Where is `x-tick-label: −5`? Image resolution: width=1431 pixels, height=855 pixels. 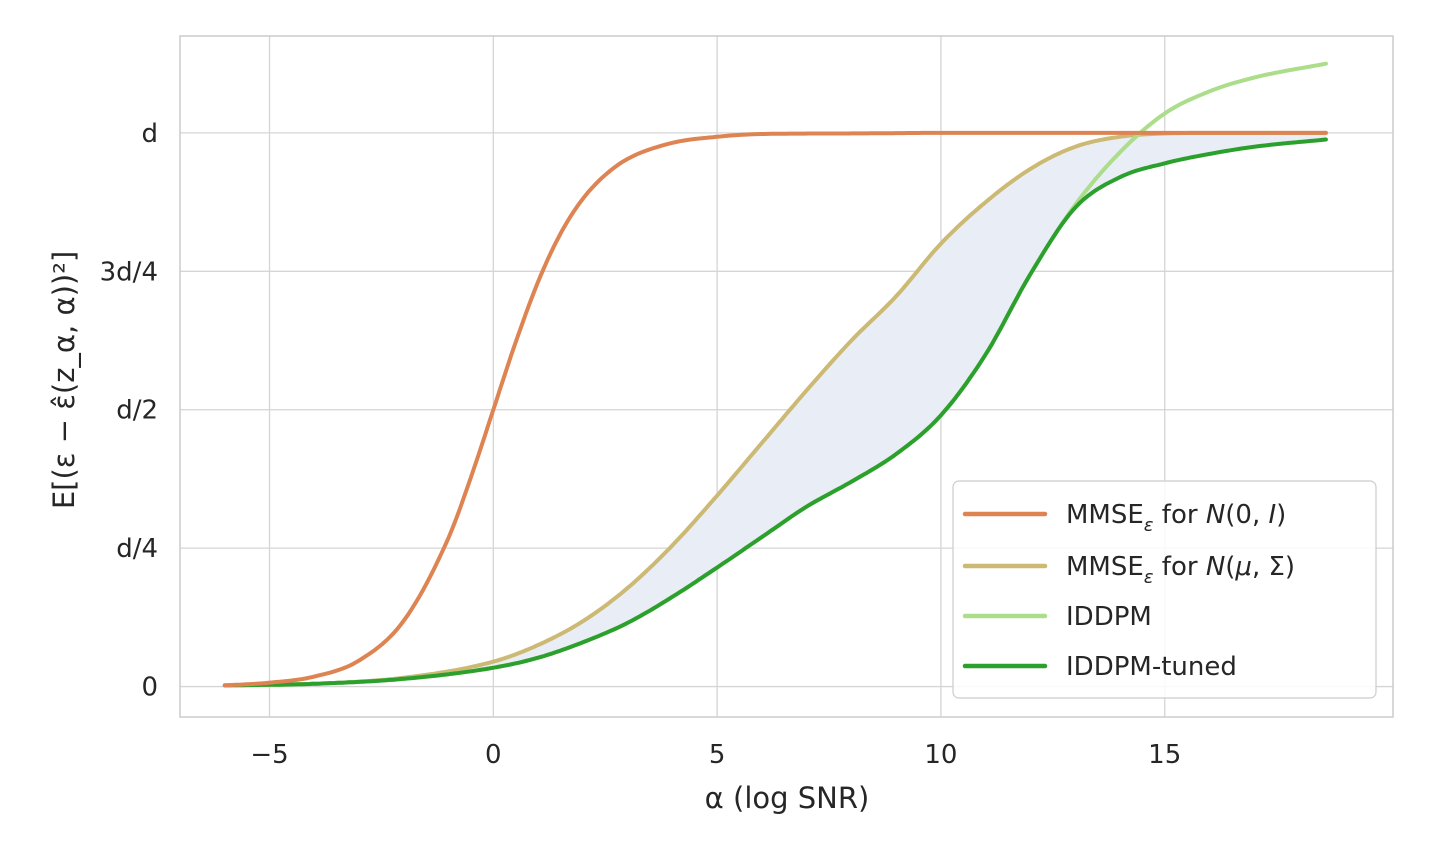
x-tick-label: −5 is located at coordinates (269, 755).